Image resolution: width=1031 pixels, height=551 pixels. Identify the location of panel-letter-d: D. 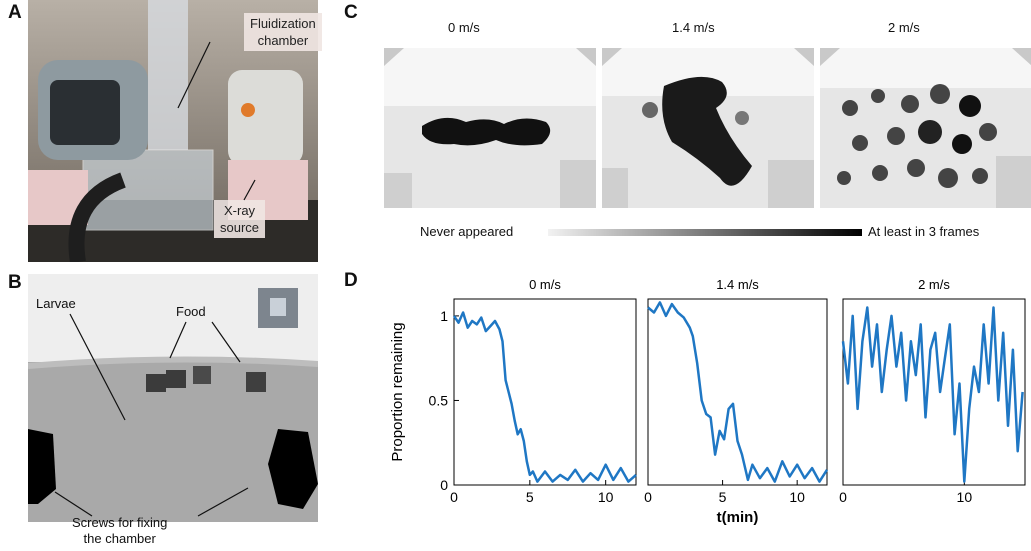
(351, 280).